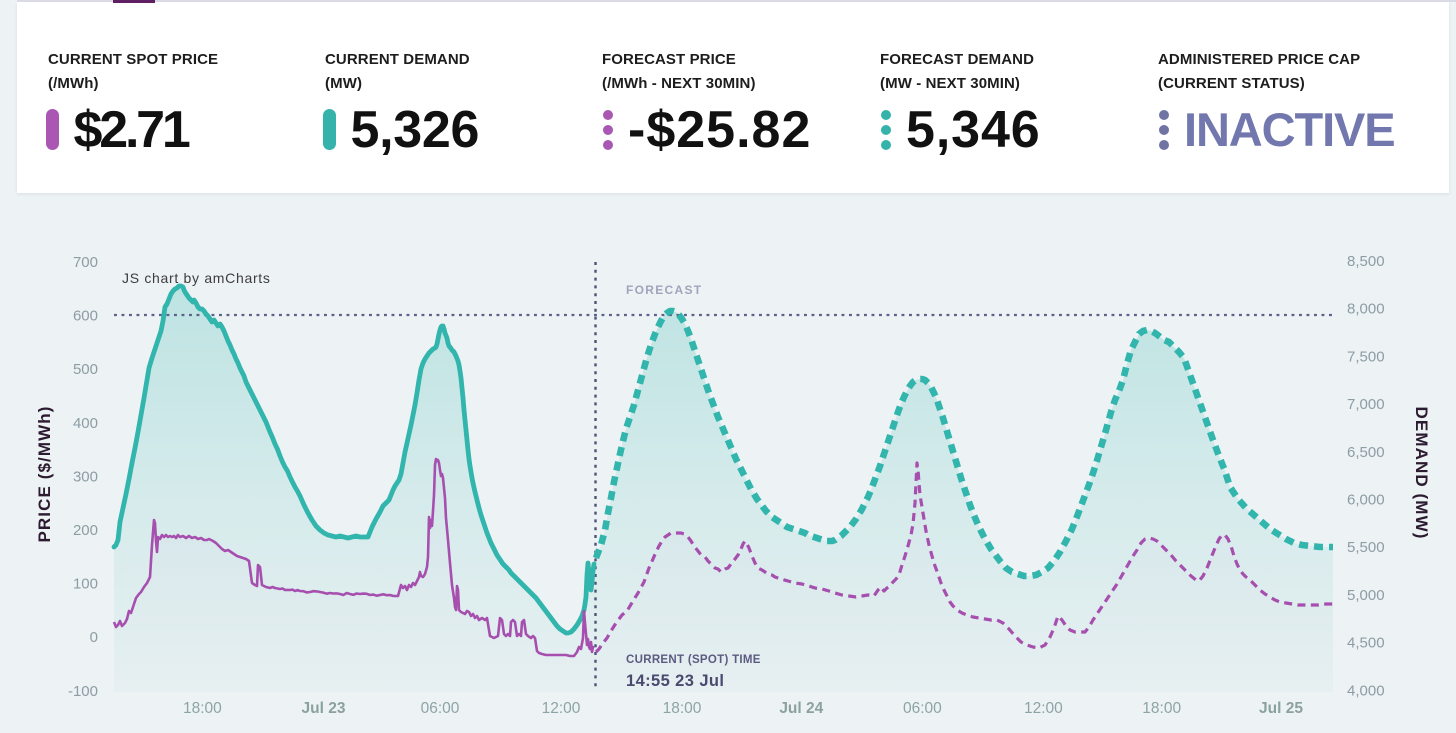  What do you see at coordinates (801, 708) in the screenshot?
I see `svg-text: Jul 24` at bounding box center [801, 708].